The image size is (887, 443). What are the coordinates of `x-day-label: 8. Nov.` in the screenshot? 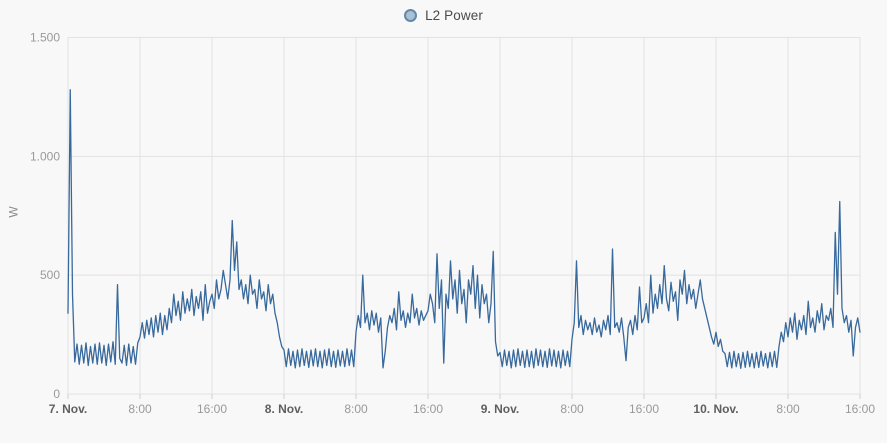 It's located at (284, 409).